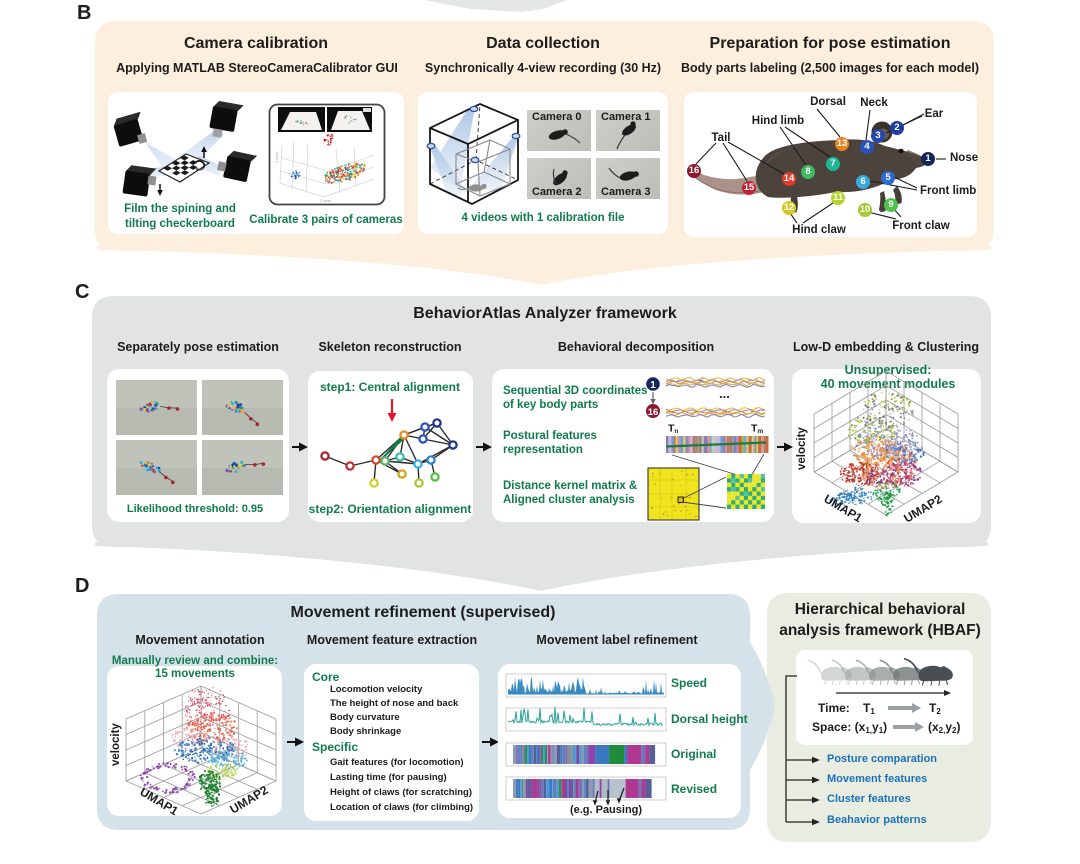  Describe the element at coordinates (325, 201) in the screenshot. I see `svg-text: Z (mm)` at that location.